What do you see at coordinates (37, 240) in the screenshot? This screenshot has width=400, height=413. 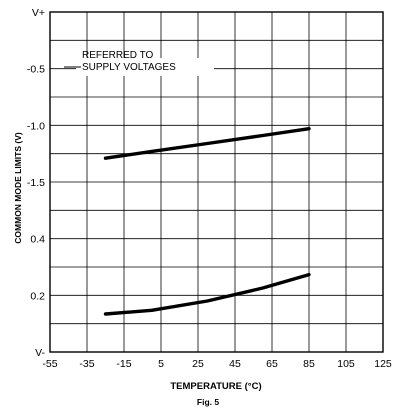 I see `y-tick-label: 0.4` at bounding box center [37, 240].